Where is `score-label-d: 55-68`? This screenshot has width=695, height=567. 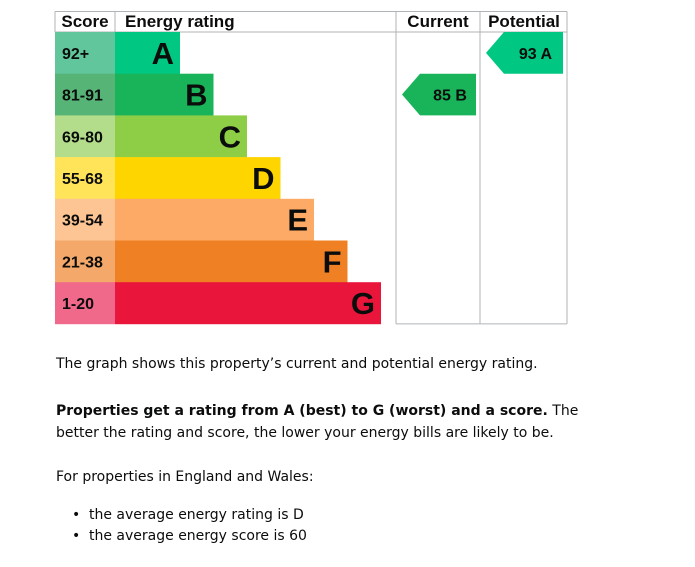
score-label-d: 55-68 is located at coordinates (82, 179).